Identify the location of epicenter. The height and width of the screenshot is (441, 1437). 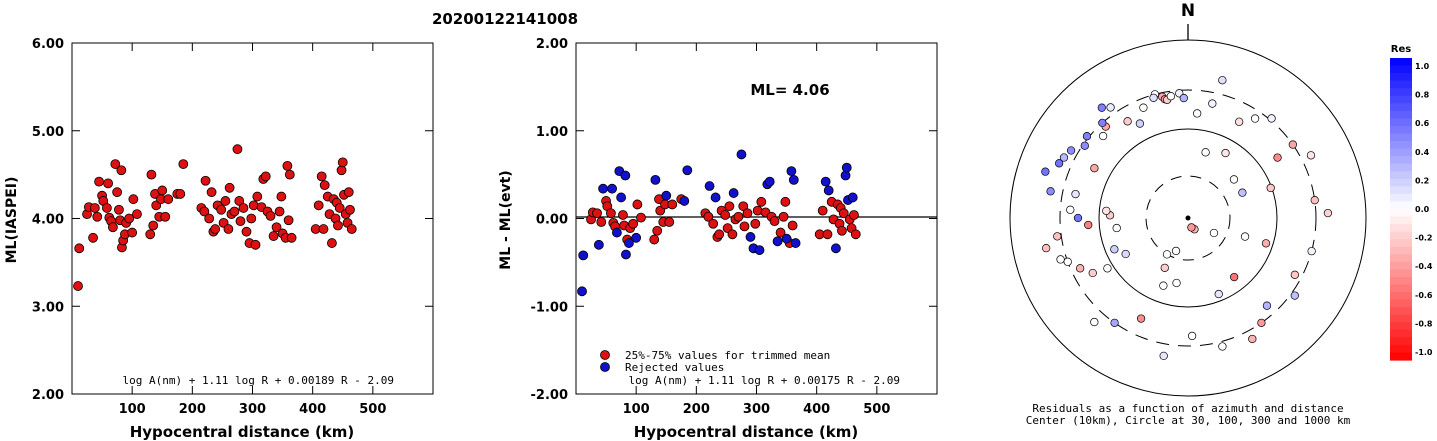
(1188, 218).